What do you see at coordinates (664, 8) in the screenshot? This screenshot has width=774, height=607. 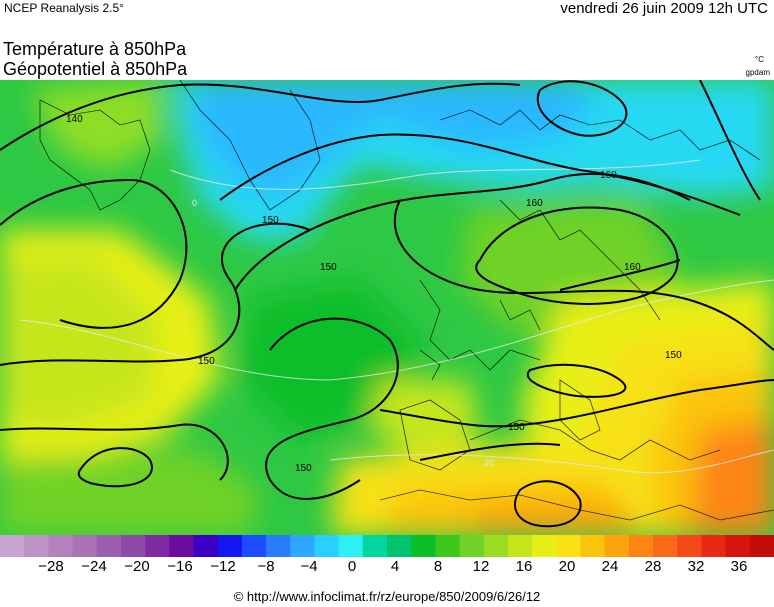 I see `datetime-label: vendredi 26 juin 2009 12h UTC` at bounding box center [664, 8].